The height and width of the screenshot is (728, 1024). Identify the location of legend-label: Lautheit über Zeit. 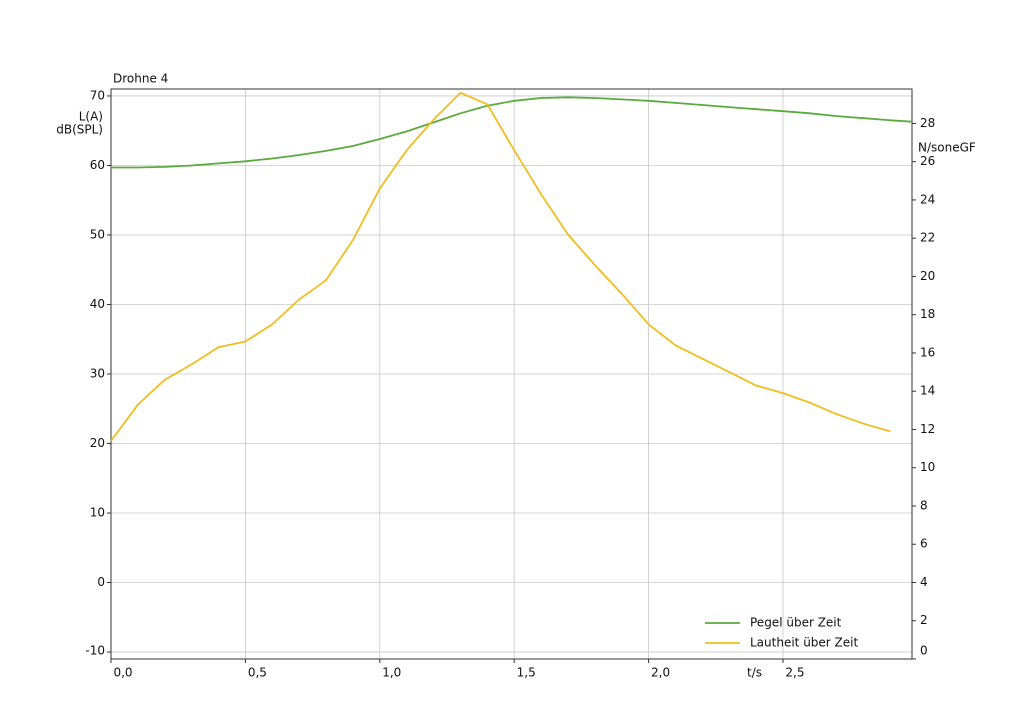
(804, 643).